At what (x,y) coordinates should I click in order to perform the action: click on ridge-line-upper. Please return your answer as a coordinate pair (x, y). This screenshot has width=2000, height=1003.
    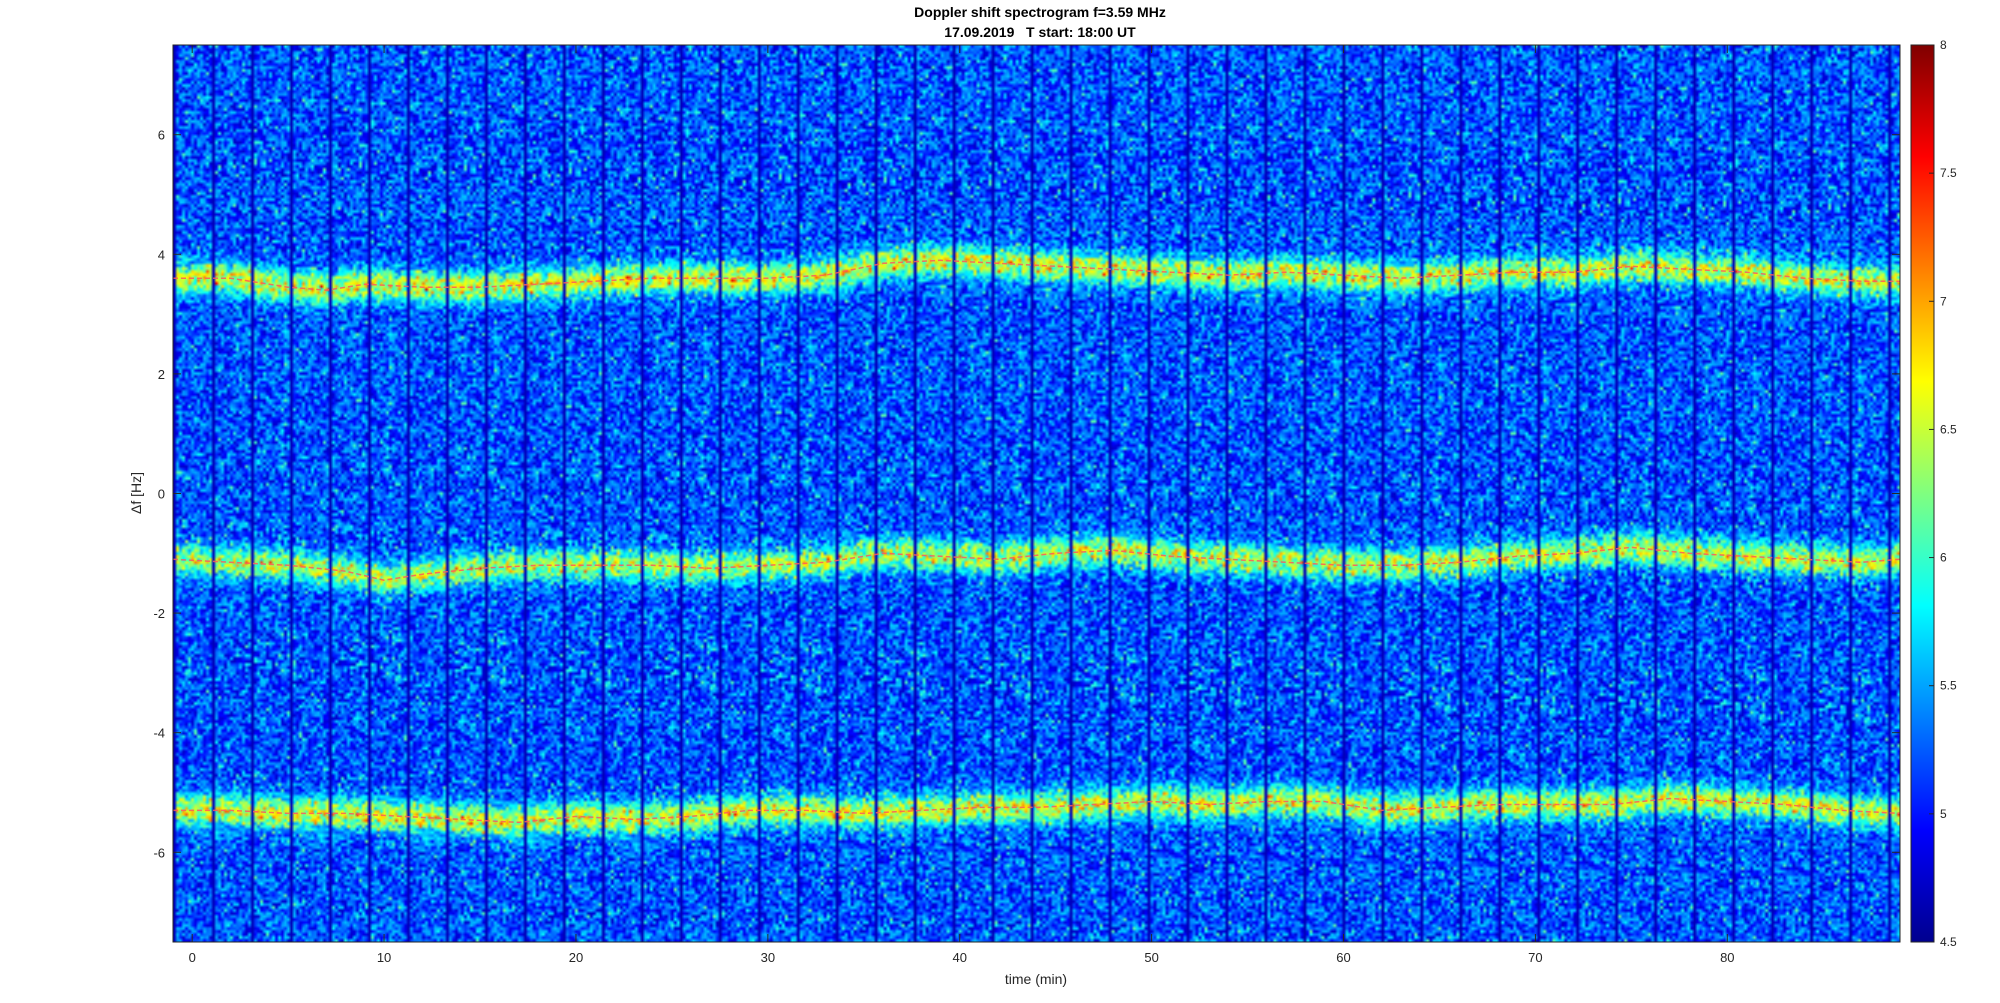
    Looking at the image, I should click on (1036, 275).